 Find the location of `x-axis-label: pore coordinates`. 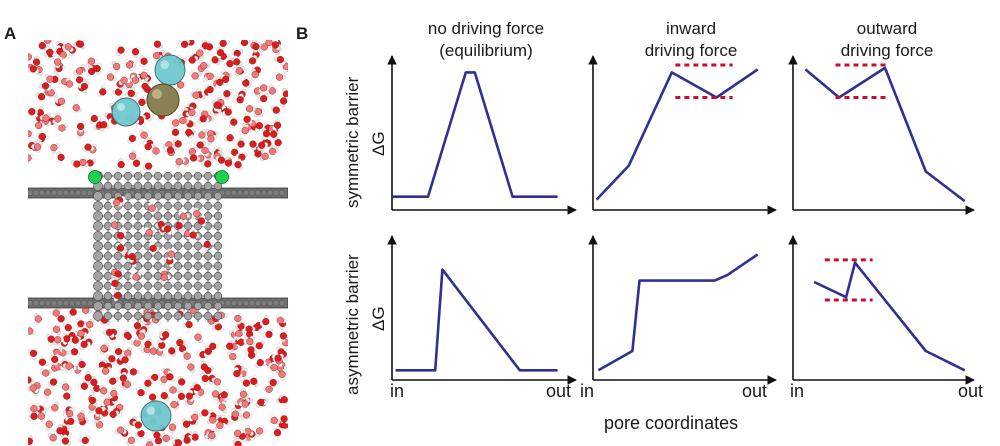

x-axis-label: pore coordinates is located at coordinates (671, 423).